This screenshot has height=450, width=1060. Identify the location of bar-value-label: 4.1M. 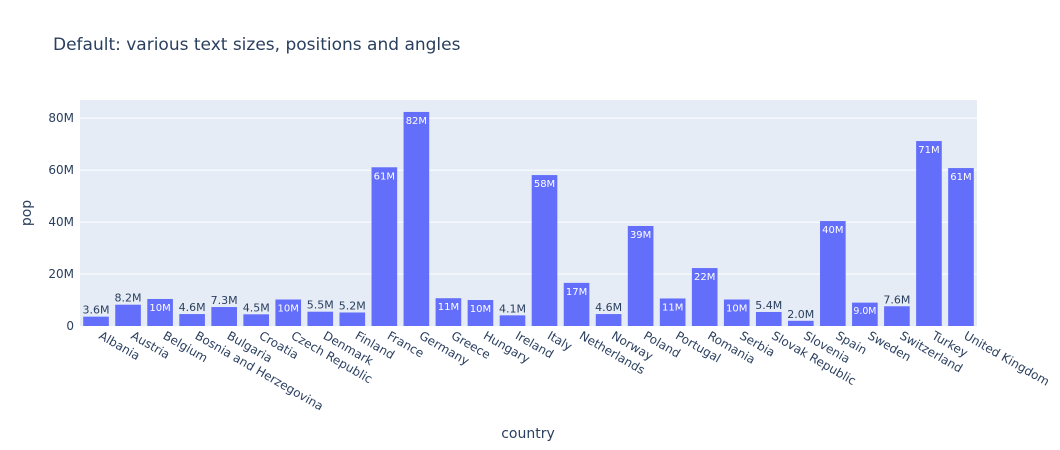
(512, 308).